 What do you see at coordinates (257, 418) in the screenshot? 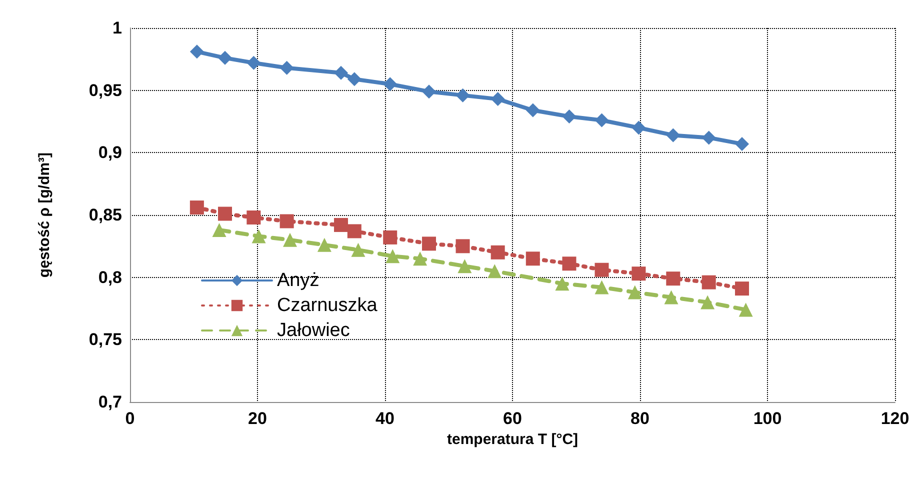
I see `x-tick-label: 20` at bounding box center [257, 418].